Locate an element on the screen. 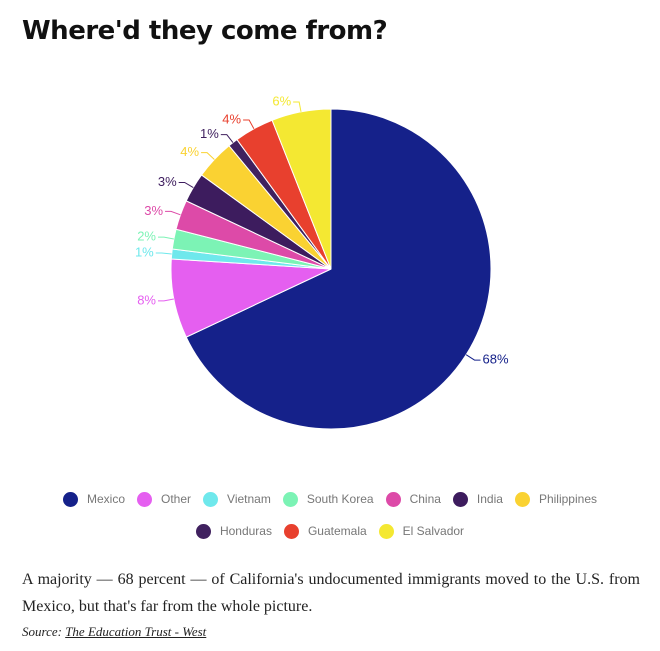 This screenshot has width=660, height=651. legend-item: Mexico is located at coordinates (94, 499).